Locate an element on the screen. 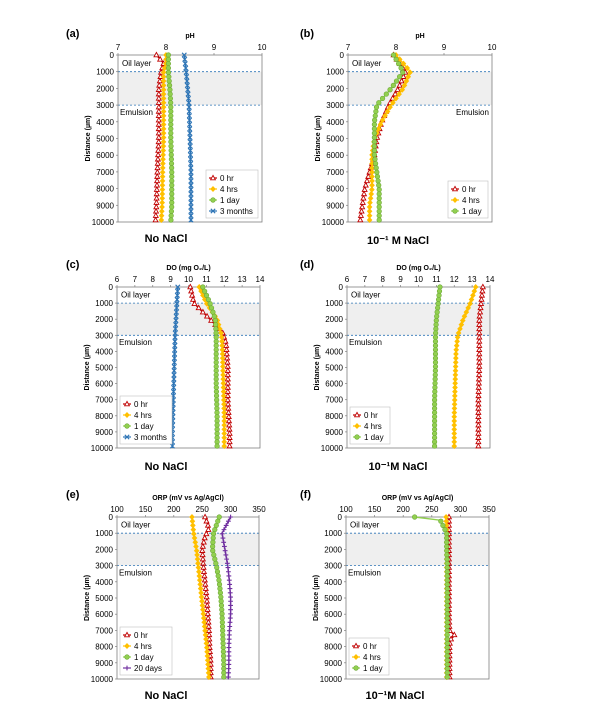  series-line is located at coordinates (187, 138).